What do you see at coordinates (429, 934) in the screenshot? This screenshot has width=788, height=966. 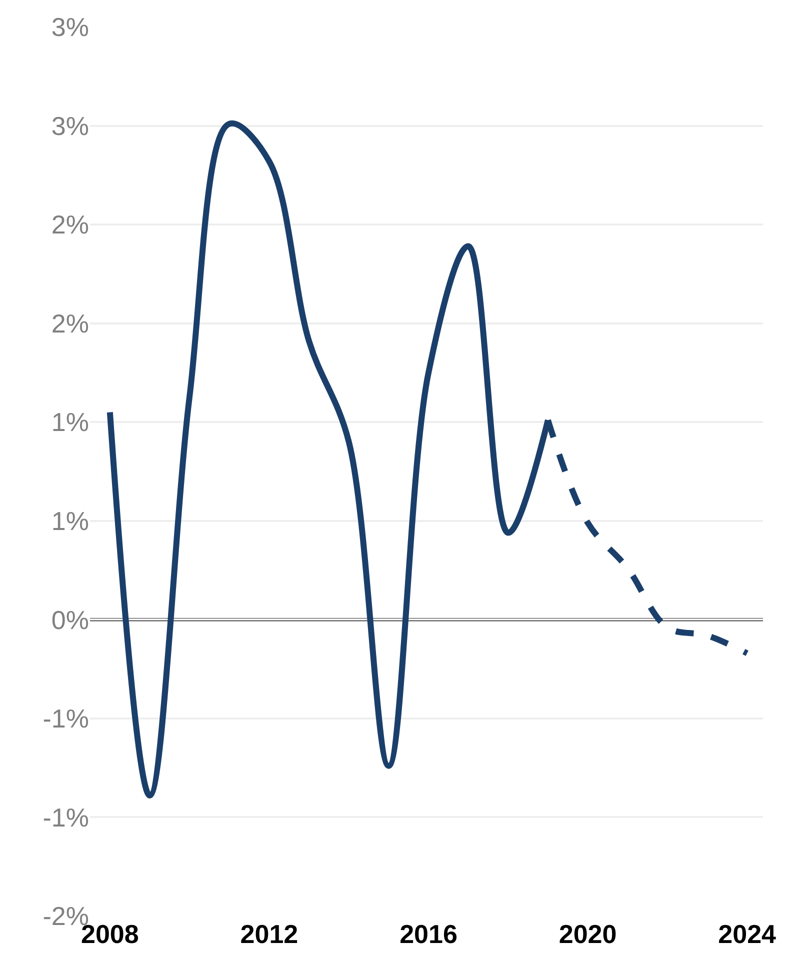 I see `x-tick-label: 2016` at bounding box center [429, 934].